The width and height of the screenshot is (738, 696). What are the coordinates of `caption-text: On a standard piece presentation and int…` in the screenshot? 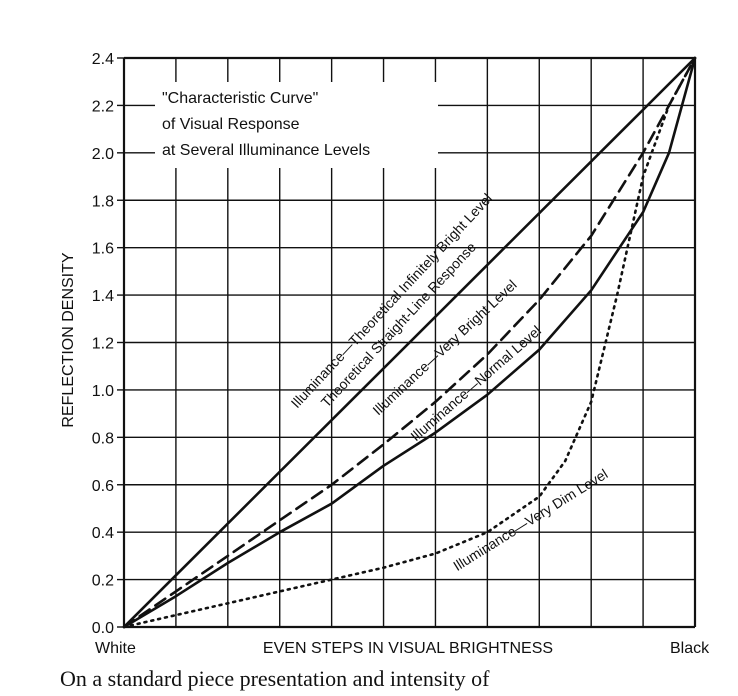 It's located at (275, 678).